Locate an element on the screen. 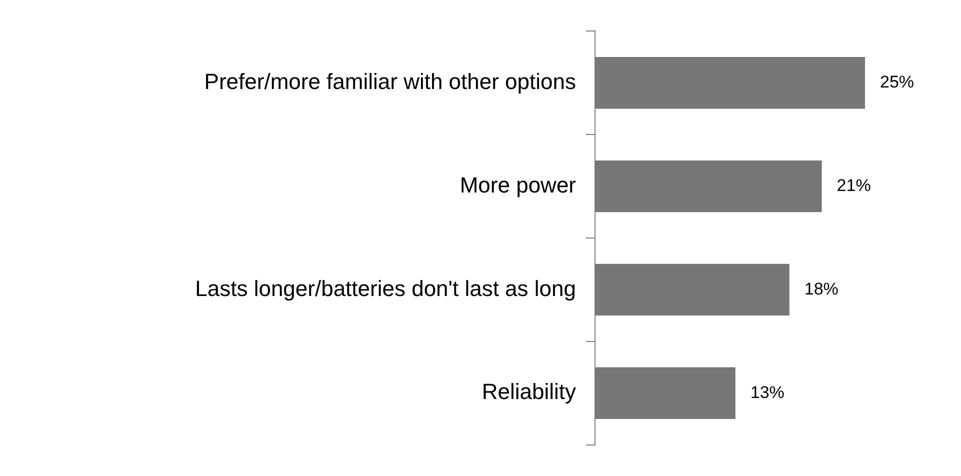 Image resolution: width=961 pixels, height=476 pixels. data-label: 25% is located at coordinates (897, 82).